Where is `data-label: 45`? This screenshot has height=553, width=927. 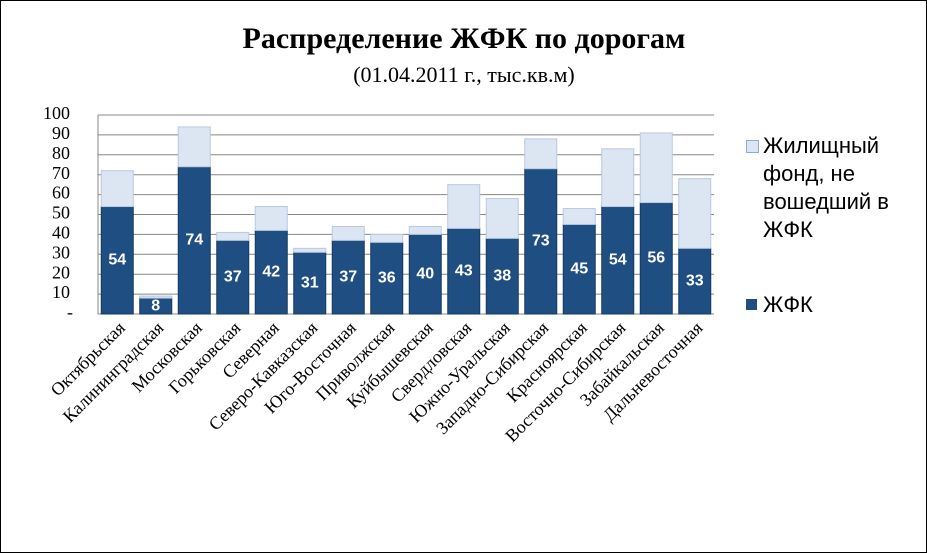 data-label: 45 is located at coordinates (579, 268).